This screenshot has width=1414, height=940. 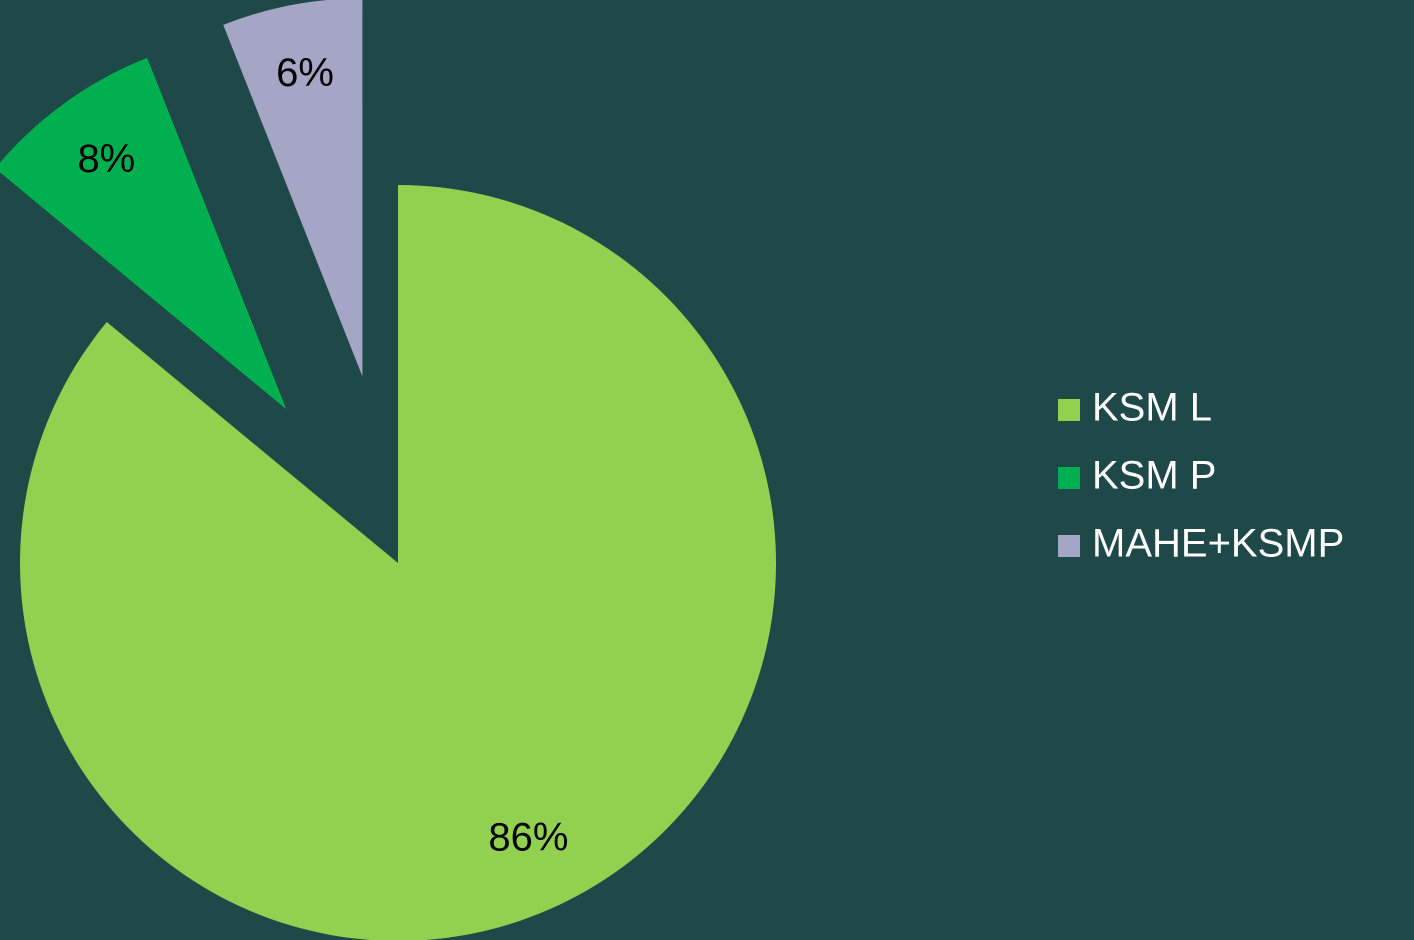 What do you see at coordinates (106, 159) in the screenshot?
I see `data-label: 8%` at bounding box center [106, 159].